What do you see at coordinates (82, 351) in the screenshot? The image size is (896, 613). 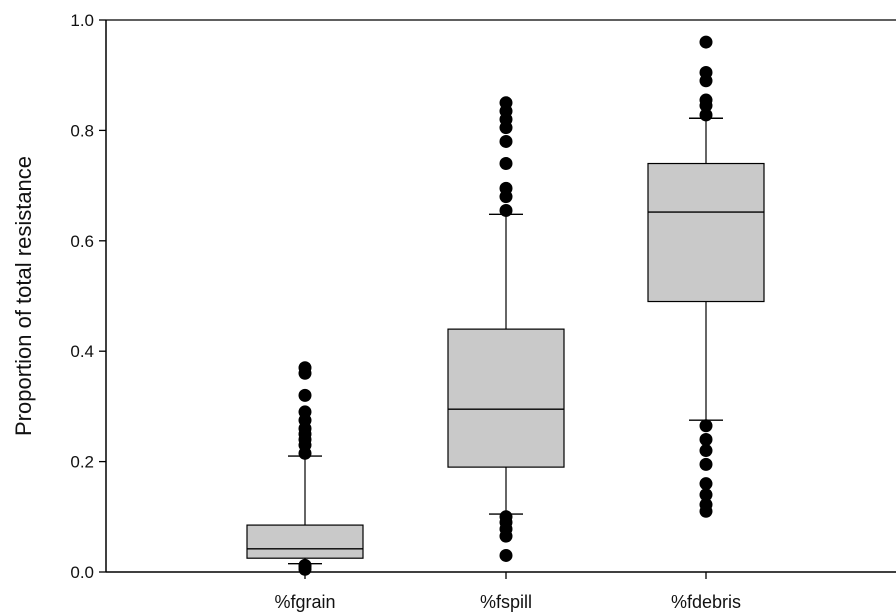 I see `y-tick-label: 0.4` at bounding box center [82, 351].